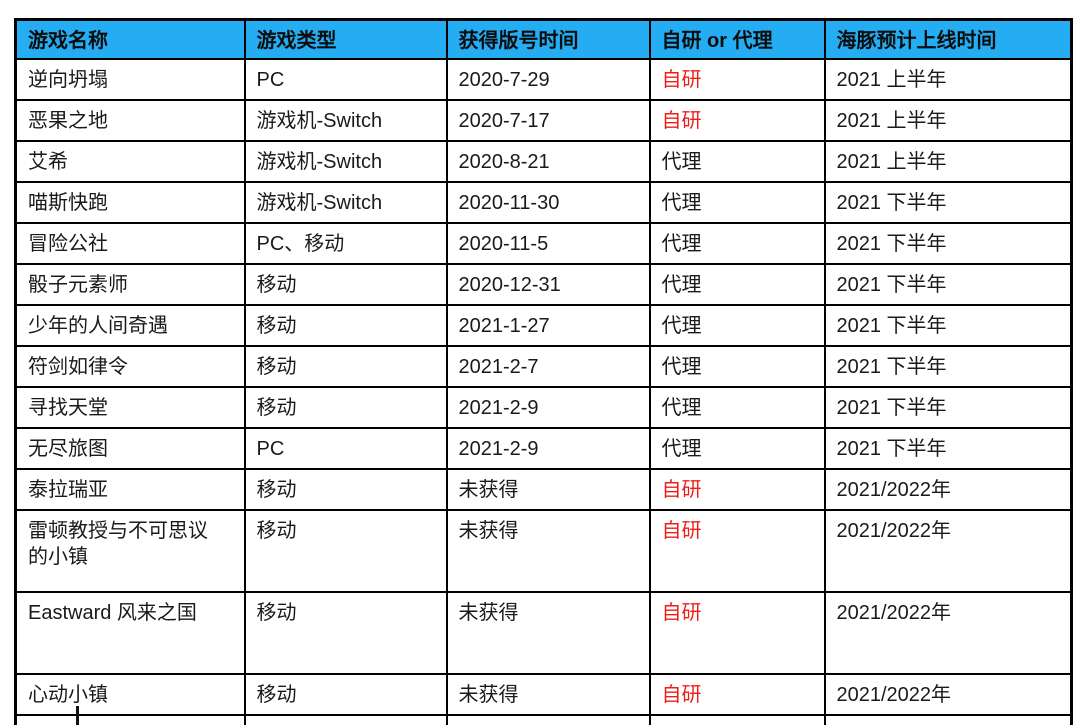 This screenshot has height=725, width=1080. What do you see at coordinates (130, 202) in the screenshot?
I see `cell-game-name: 喵斯快跑` at bounding box center [130, 202].